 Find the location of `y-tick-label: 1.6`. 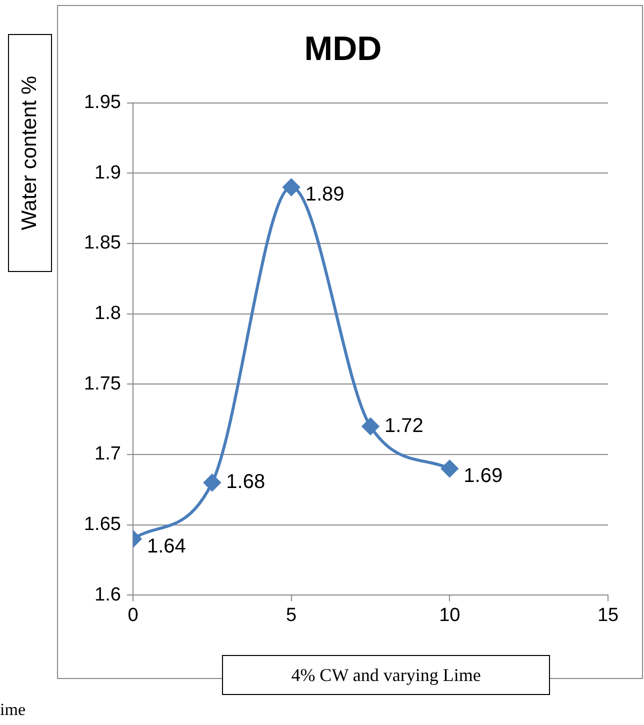

y-tick-label: 1.6 is located at coordinates (107, 595).